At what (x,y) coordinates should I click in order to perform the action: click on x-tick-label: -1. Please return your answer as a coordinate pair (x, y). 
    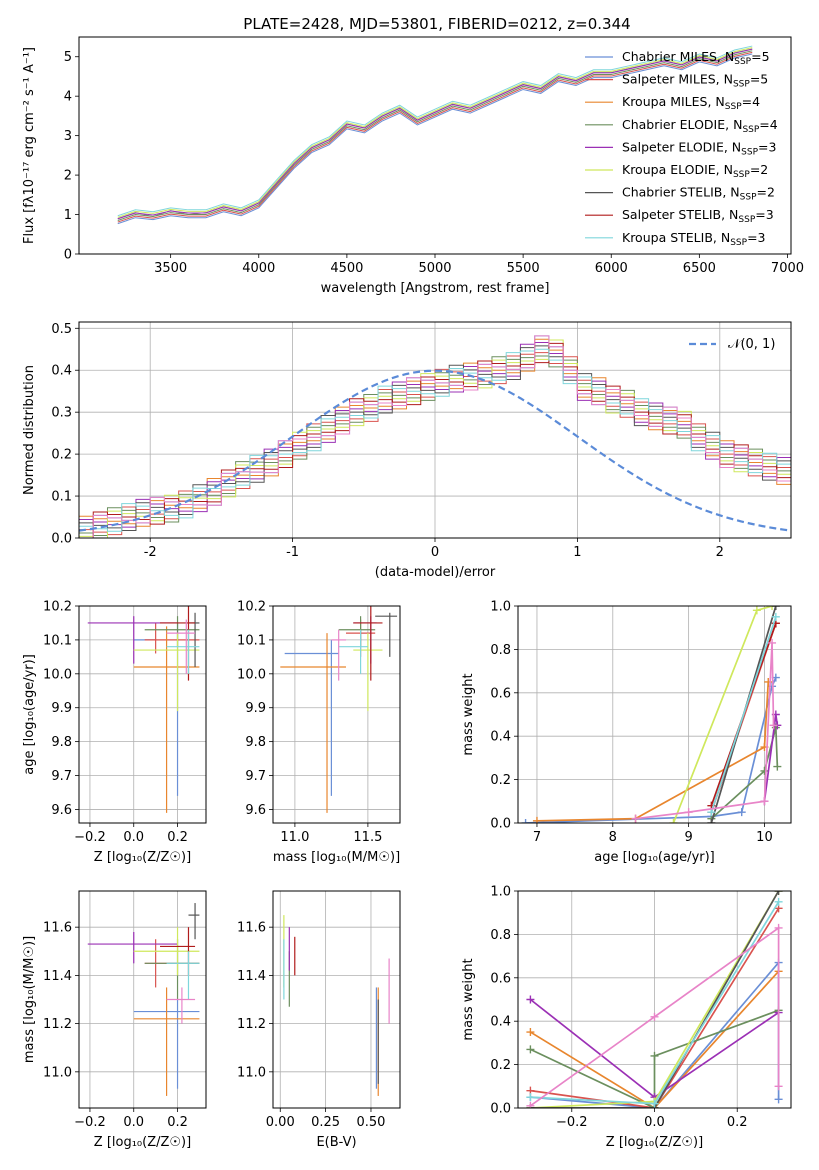
    Looking at the image, I should click on (292, 552).